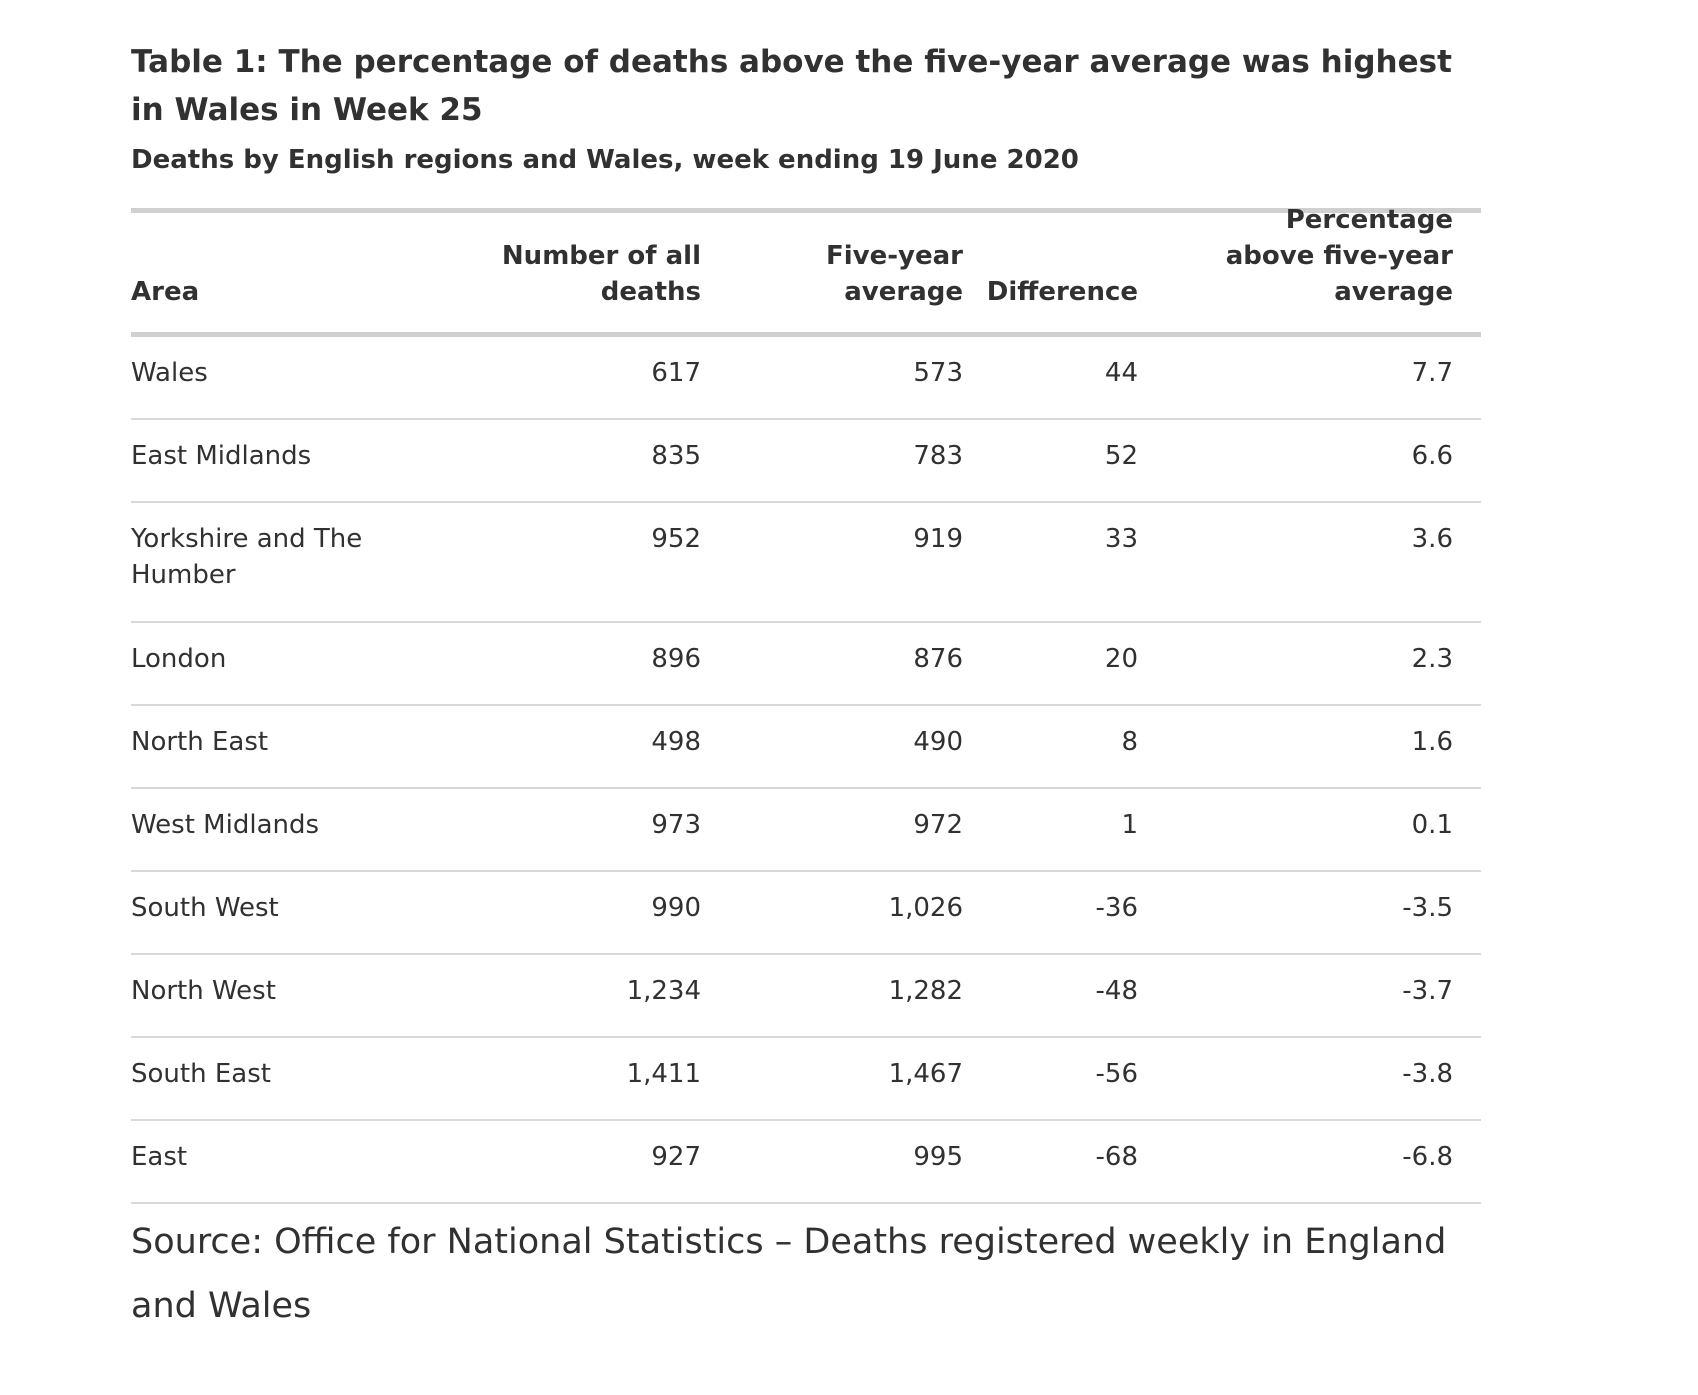 The height and width of the screenshot is (1395, 1698). I want to click on cell-average: 995, so click(938, 1157).